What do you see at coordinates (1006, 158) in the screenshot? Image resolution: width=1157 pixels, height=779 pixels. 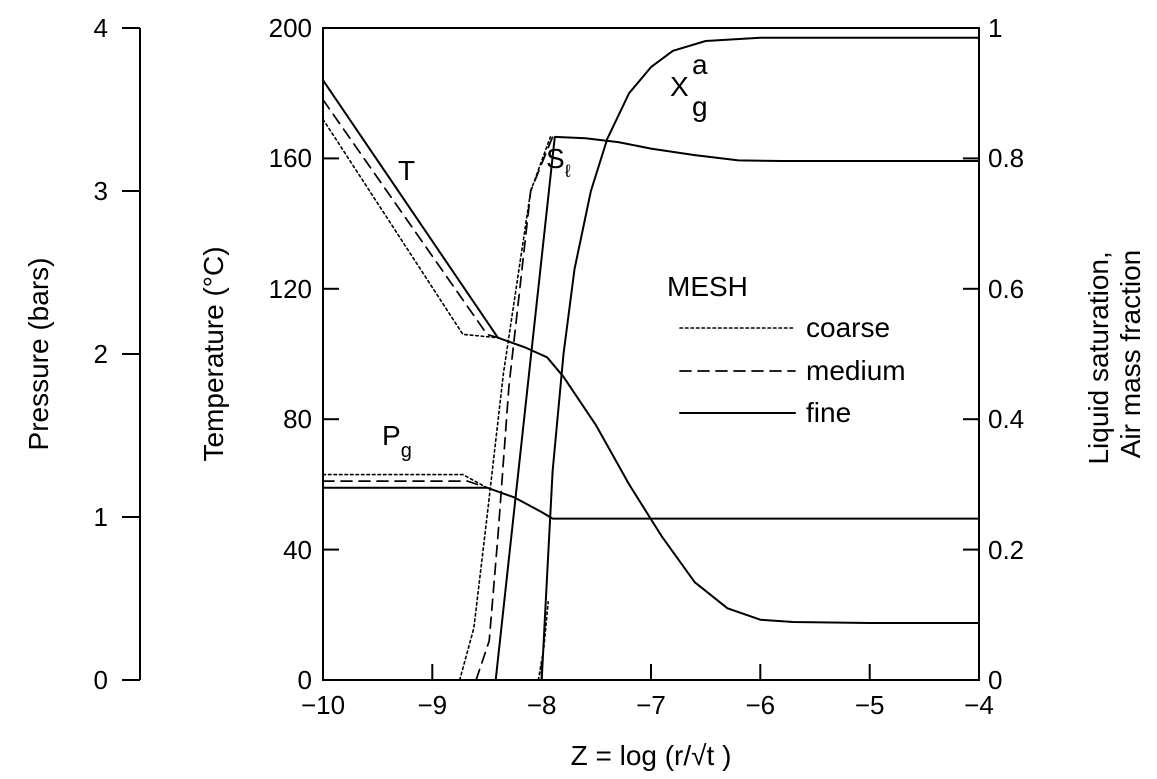 I see `fraction-tick-label: 0.8` at bounding box center [1006, 158].